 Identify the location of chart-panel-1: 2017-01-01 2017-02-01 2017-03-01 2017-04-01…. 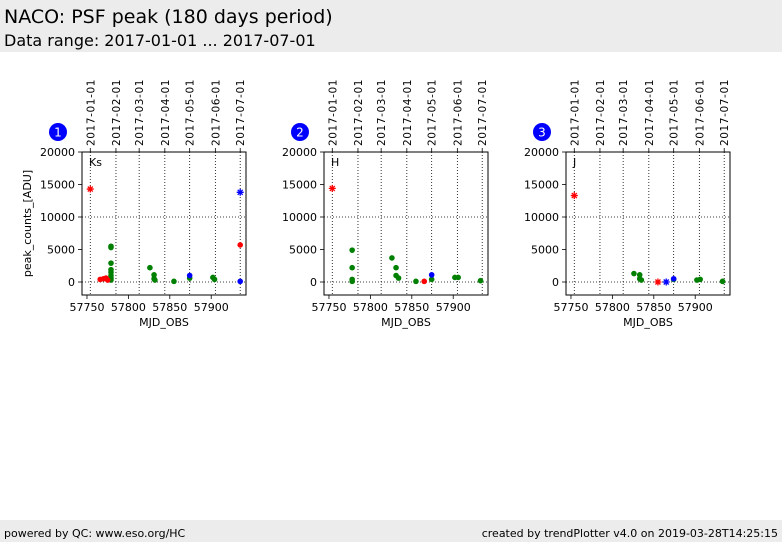
(134, 204).